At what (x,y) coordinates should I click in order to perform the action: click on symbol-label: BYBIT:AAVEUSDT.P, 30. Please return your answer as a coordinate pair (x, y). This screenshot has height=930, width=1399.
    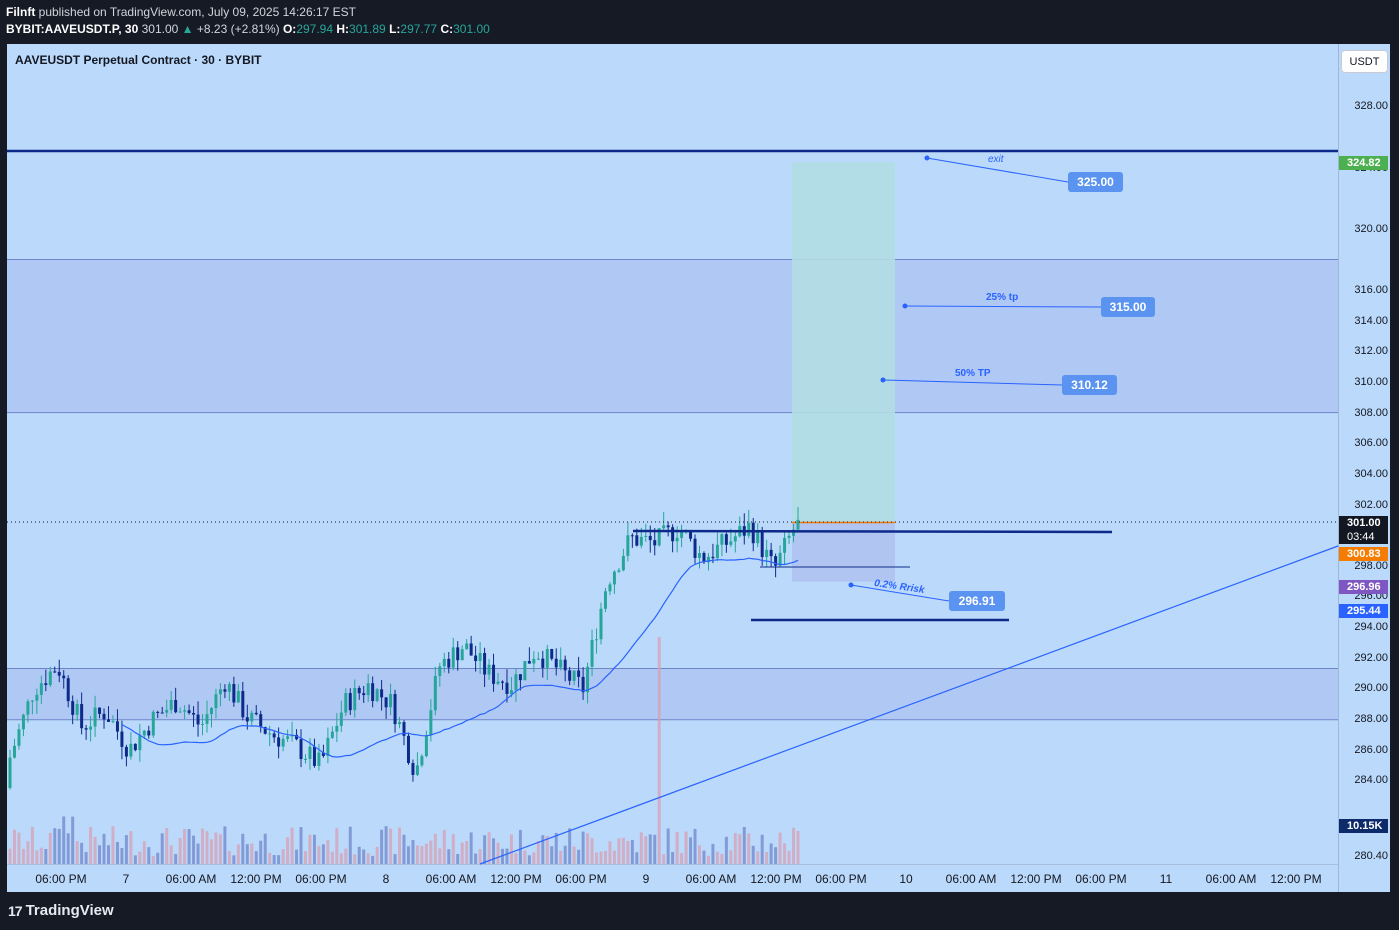
    Looking at the image, I should click on (72, 29).